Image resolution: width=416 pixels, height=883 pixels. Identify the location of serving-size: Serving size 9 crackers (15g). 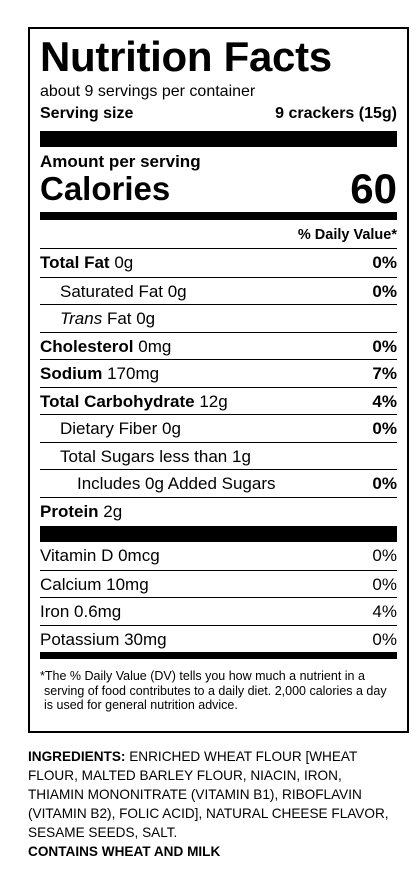
(218, 114).